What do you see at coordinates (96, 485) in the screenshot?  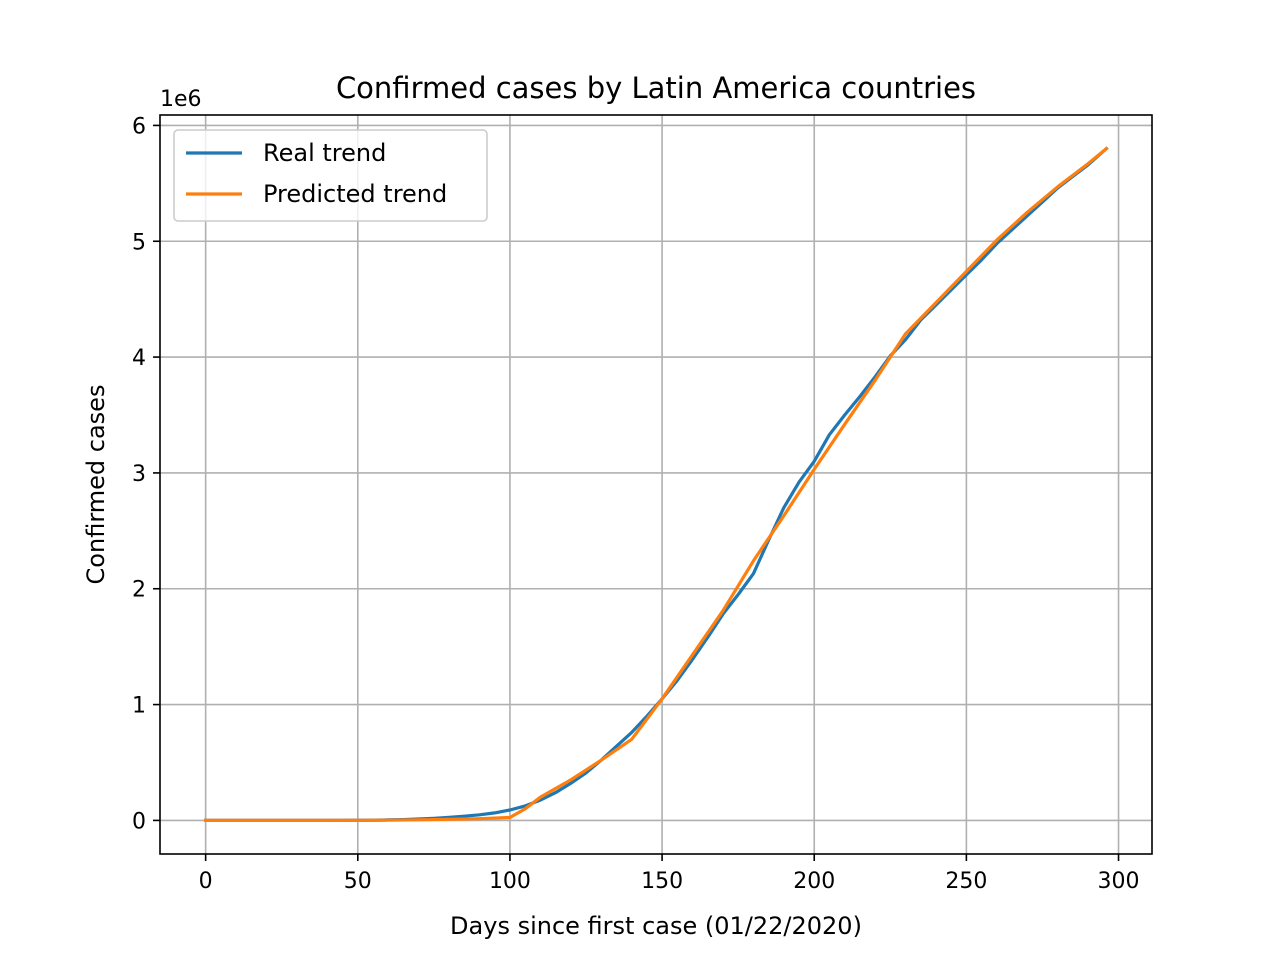 I see `y-axis-label: Confirmed cases` at bounding box center [96, 485].